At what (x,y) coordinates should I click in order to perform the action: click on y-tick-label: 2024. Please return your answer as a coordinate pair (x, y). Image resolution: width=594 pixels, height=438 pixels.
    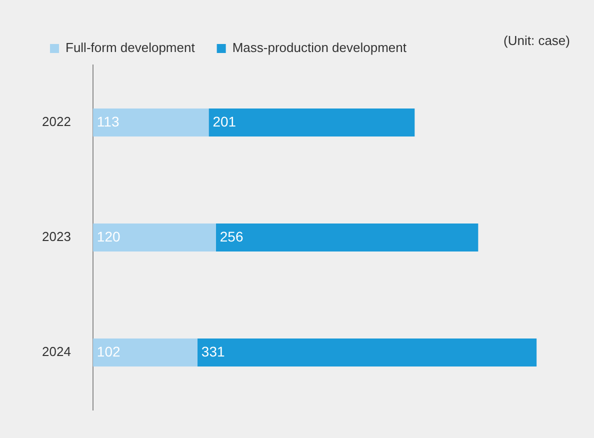
    Looking at the image, I should click on (56, 352).